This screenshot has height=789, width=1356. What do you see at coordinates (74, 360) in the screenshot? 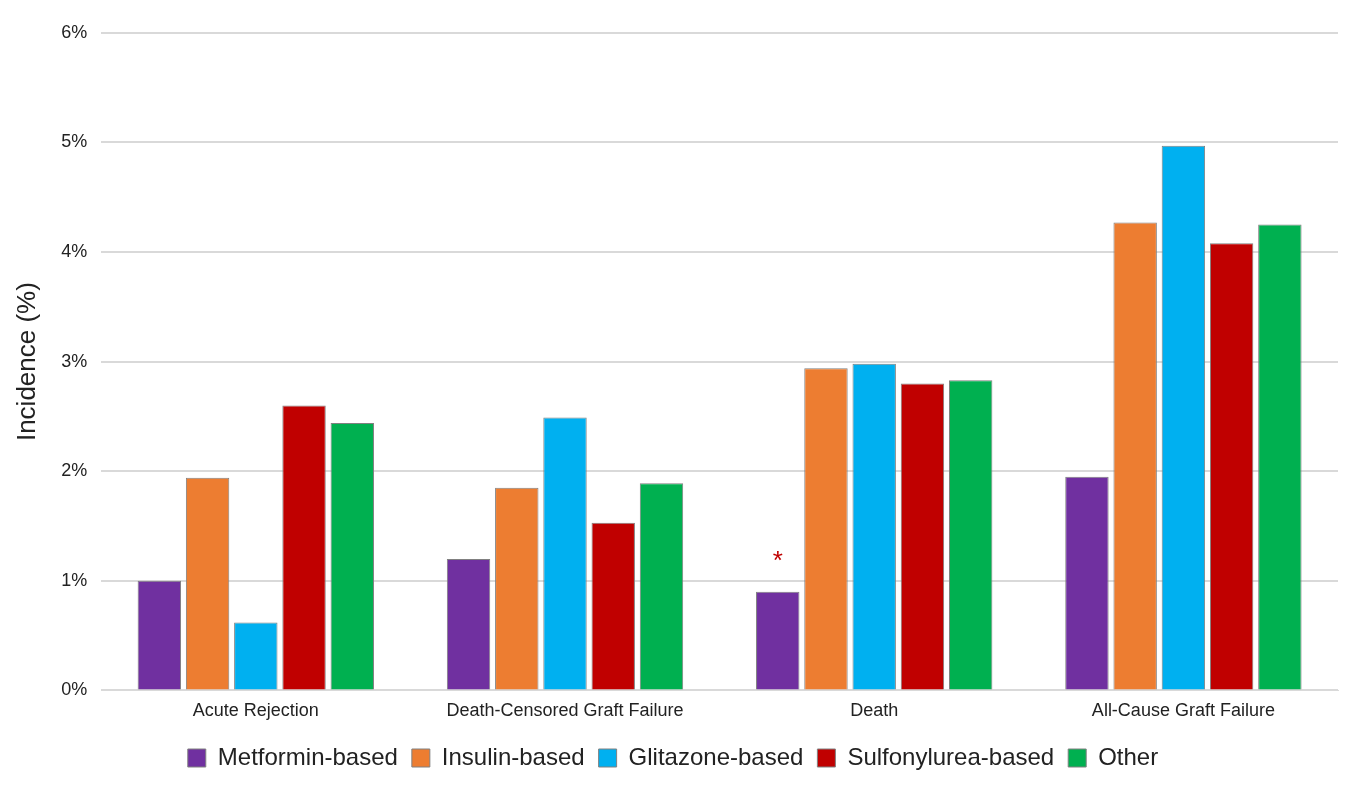
I see `y-tick-label: 3%` at bounding box center [74, 360].